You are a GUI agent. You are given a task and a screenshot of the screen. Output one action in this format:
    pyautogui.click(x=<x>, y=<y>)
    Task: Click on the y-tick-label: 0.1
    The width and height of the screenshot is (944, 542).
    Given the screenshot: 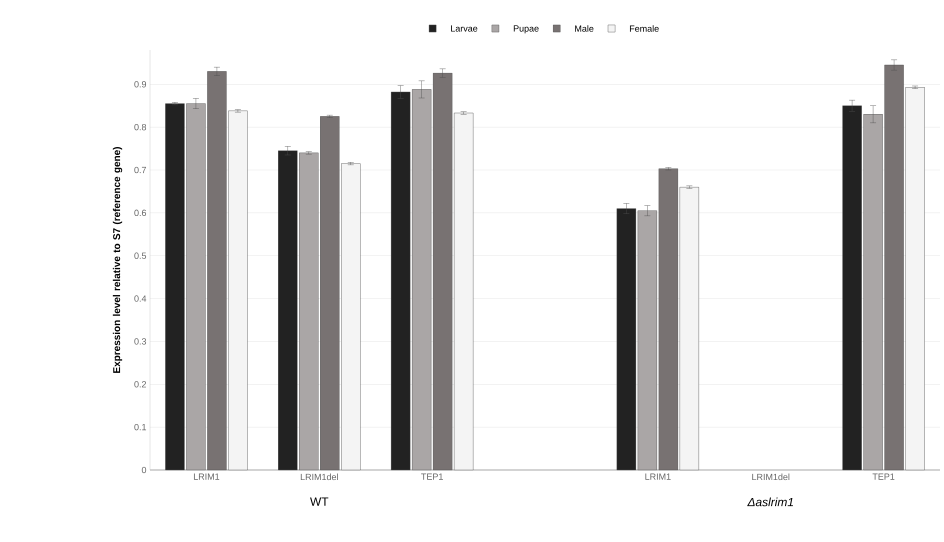 What is the action you would take?
    pyautogui.click(x=140, y=427)
    